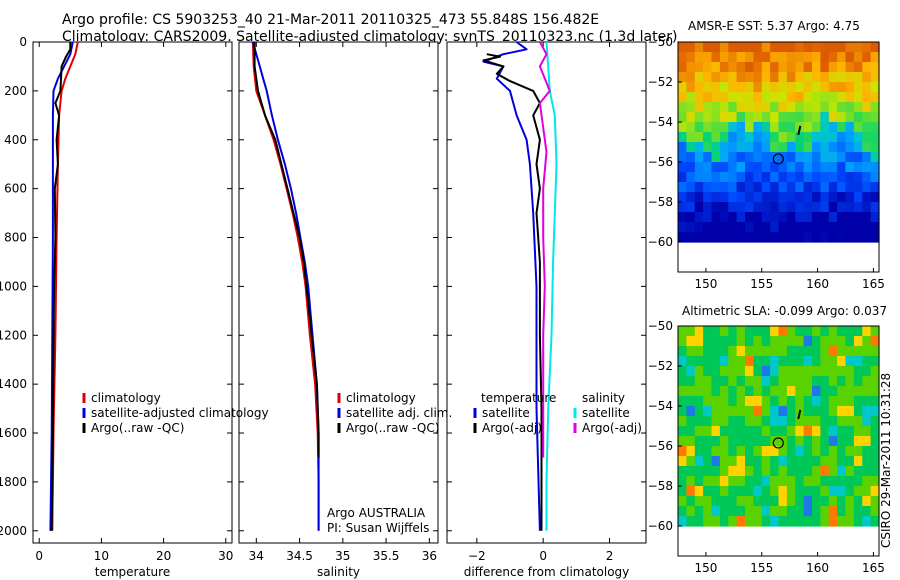  Describe the element at coordinates (660, 526) in the screenshot. I see `y-tick-label: −60` at that location.